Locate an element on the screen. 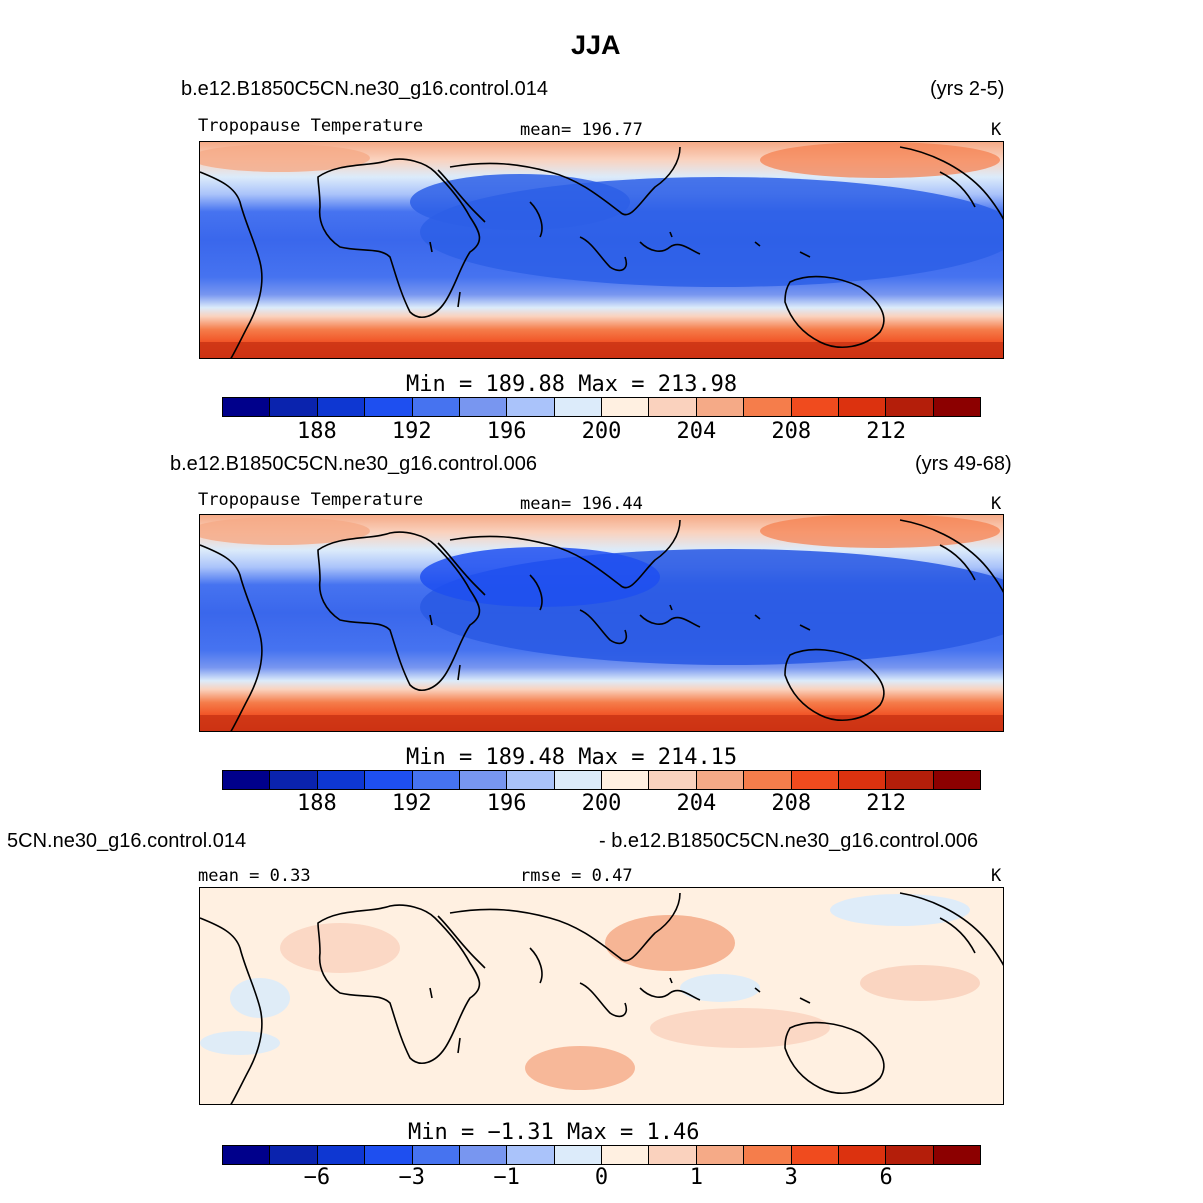  panel1-minmax: Min = 189.88 Max = 213.98 is located at coordinates (571, 384).